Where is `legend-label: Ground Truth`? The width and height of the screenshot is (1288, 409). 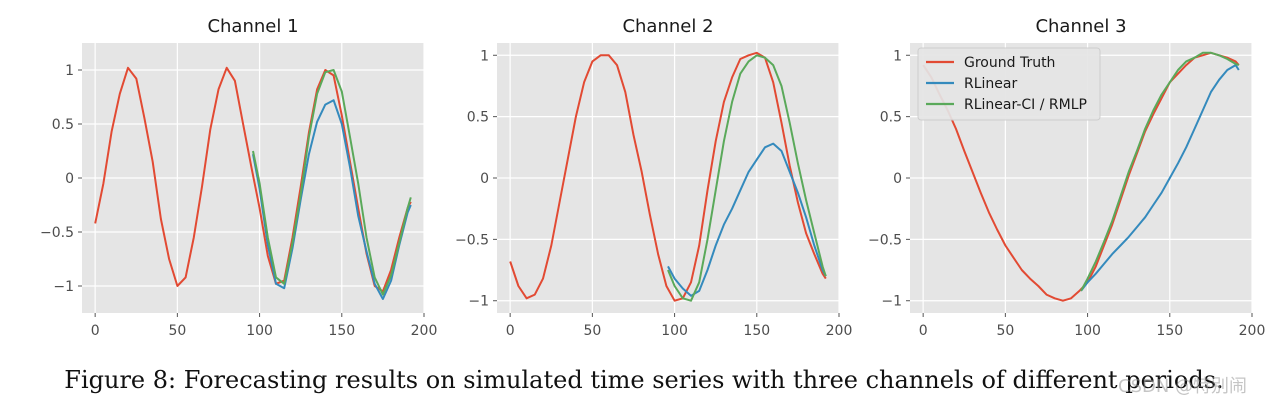 legend-label: Ground Truth is located at coordinates (1009, 63).